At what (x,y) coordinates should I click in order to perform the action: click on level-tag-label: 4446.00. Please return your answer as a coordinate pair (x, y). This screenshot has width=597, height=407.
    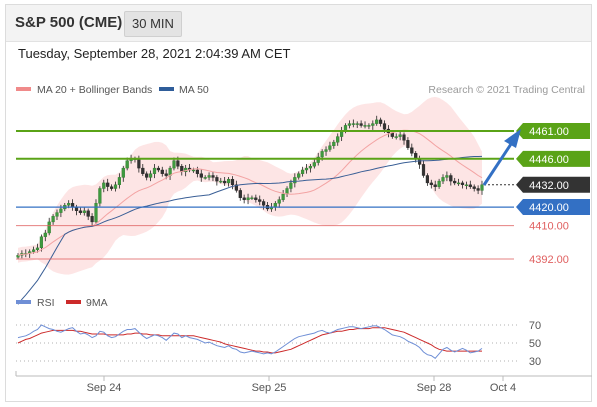
    Looking at the image, I should click on (549, 160).